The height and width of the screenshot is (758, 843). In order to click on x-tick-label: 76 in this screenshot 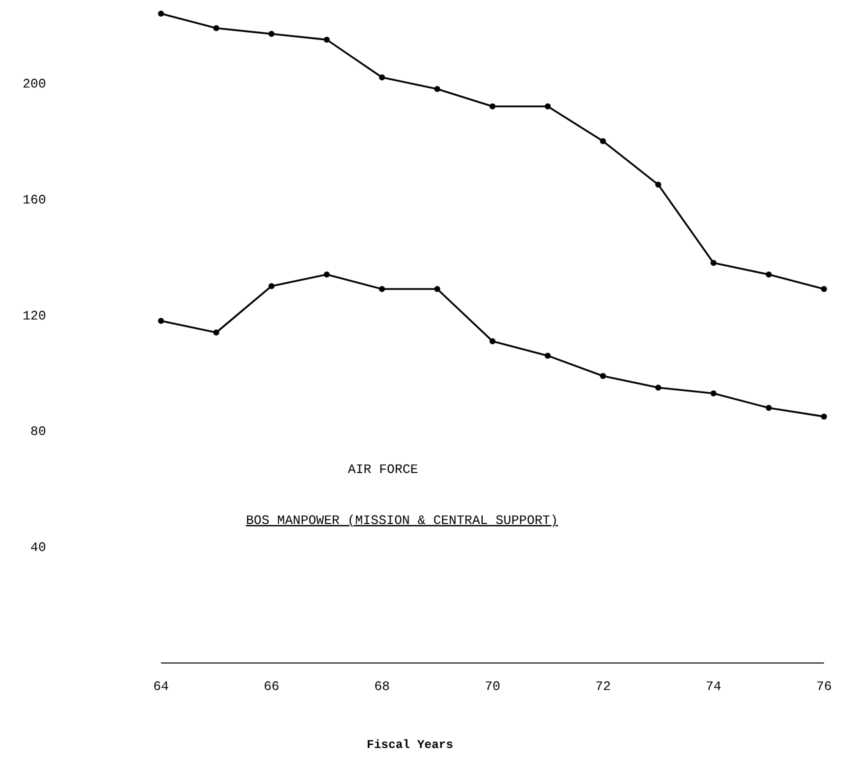, I will do `click(824, 686)`.